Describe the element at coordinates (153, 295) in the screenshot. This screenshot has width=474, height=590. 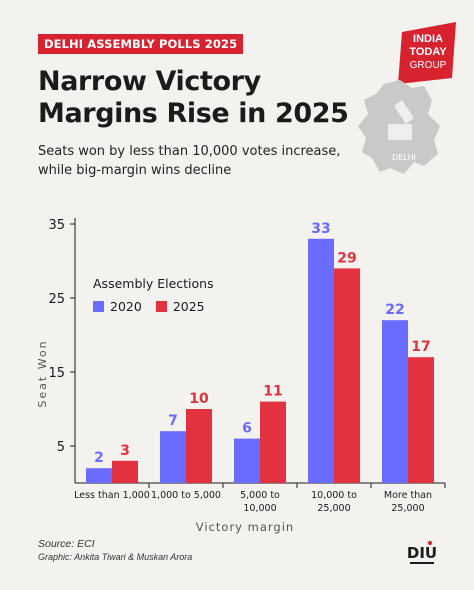
I see `legend: Assembly Elections 2020 2025` at that location.